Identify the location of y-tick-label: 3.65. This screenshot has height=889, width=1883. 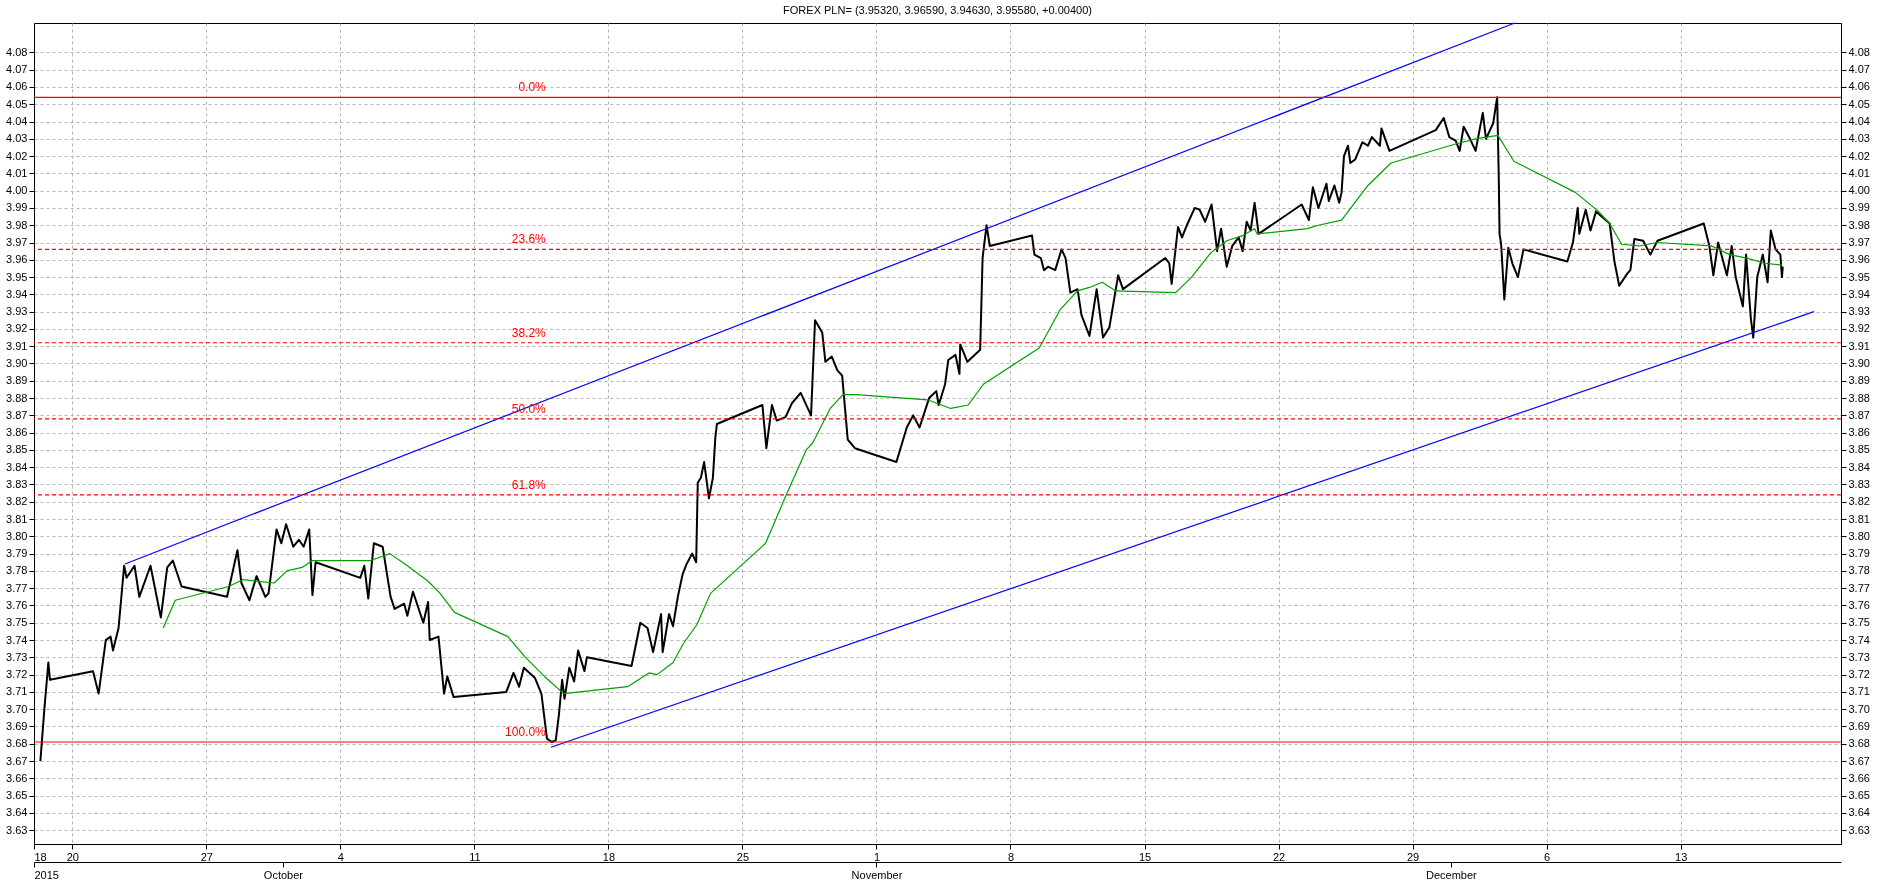
(17, 795).